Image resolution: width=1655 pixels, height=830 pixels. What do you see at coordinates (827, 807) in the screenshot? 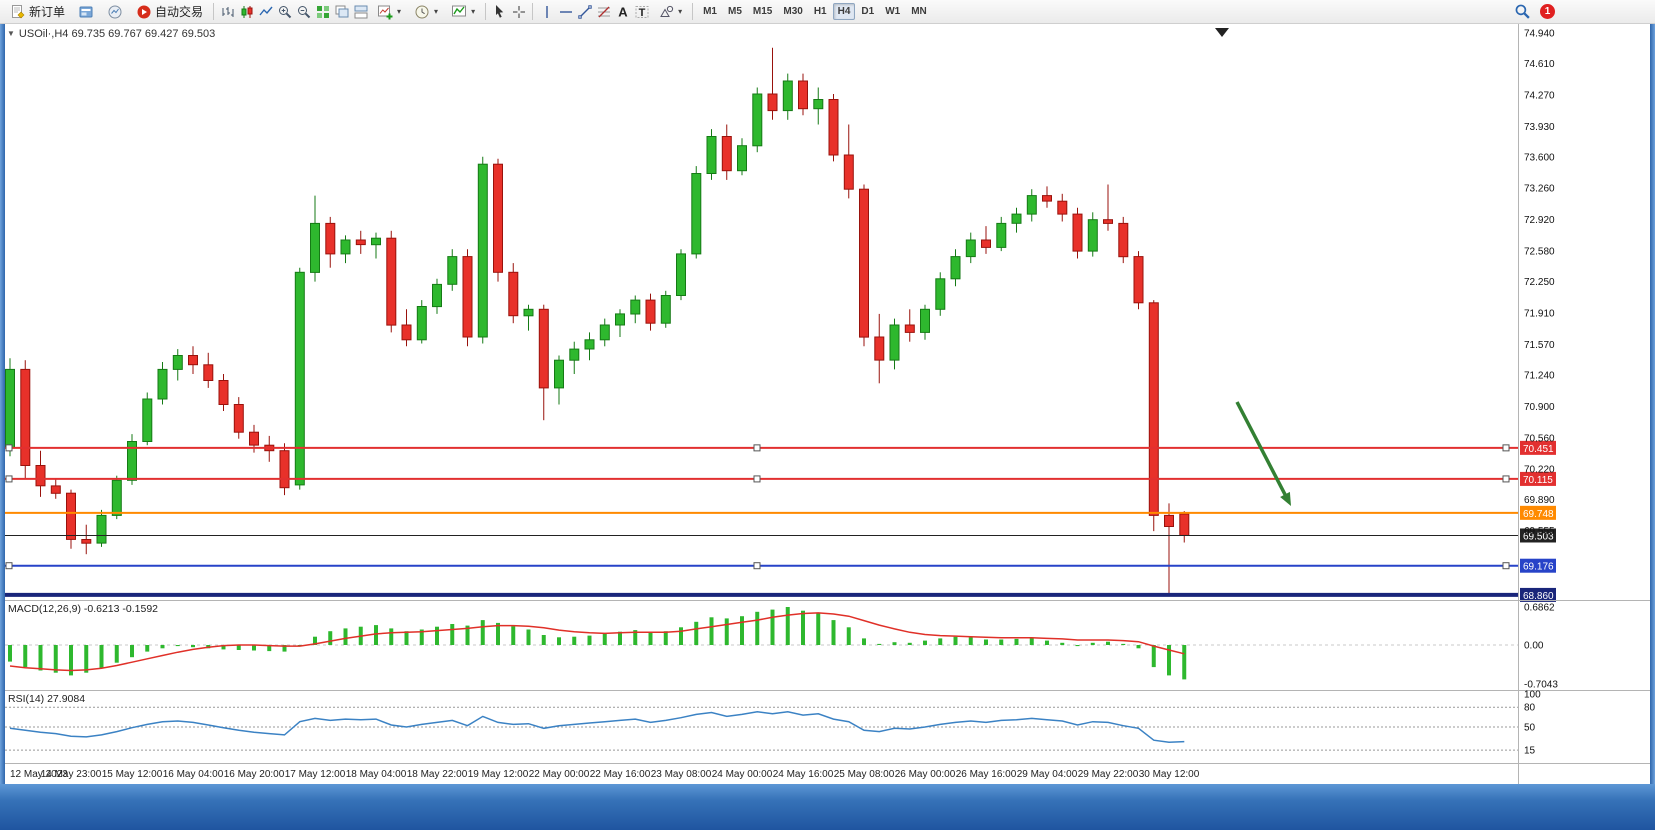
I see `window-bottom-border` at bounding box center [827, 807].